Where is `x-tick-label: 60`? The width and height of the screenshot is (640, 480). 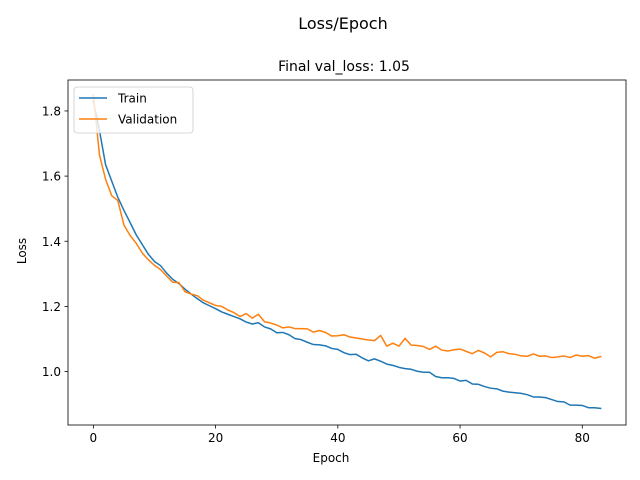
x-tick-label: 60 is located at coordinates (459, 438).